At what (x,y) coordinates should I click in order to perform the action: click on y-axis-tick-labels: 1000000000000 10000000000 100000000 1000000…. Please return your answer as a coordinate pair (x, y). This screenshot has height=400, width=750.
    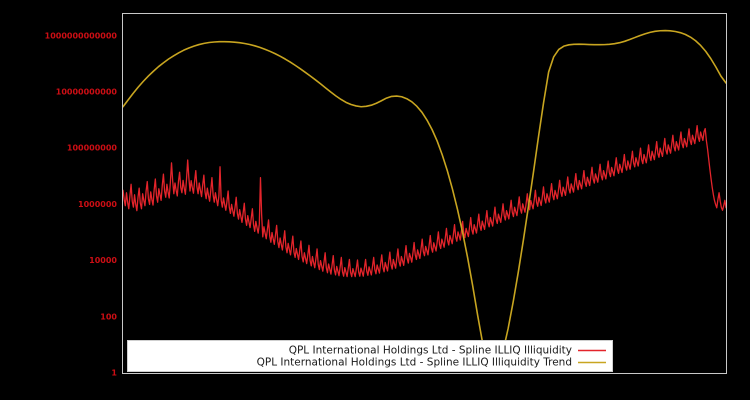
    Looking at the image, I should click on (81, 204).